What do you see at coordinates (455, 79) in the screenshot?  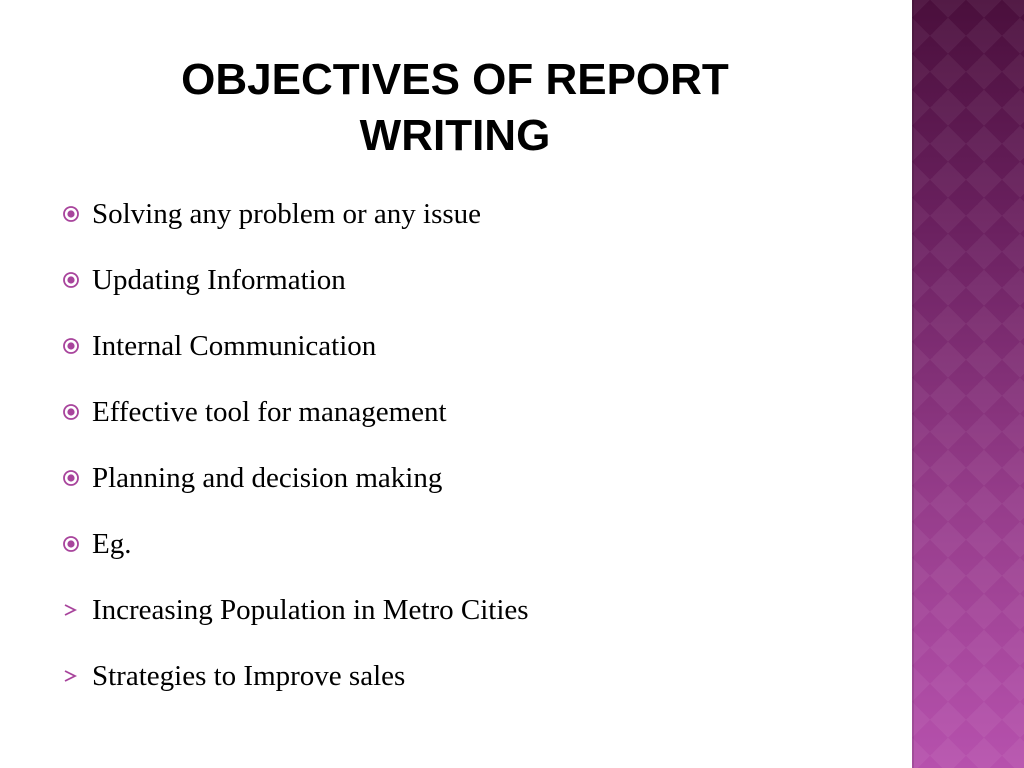 I see `slide-title-line-1: OBJECTIVES OF REPORT` at bounding box center [455, 79].